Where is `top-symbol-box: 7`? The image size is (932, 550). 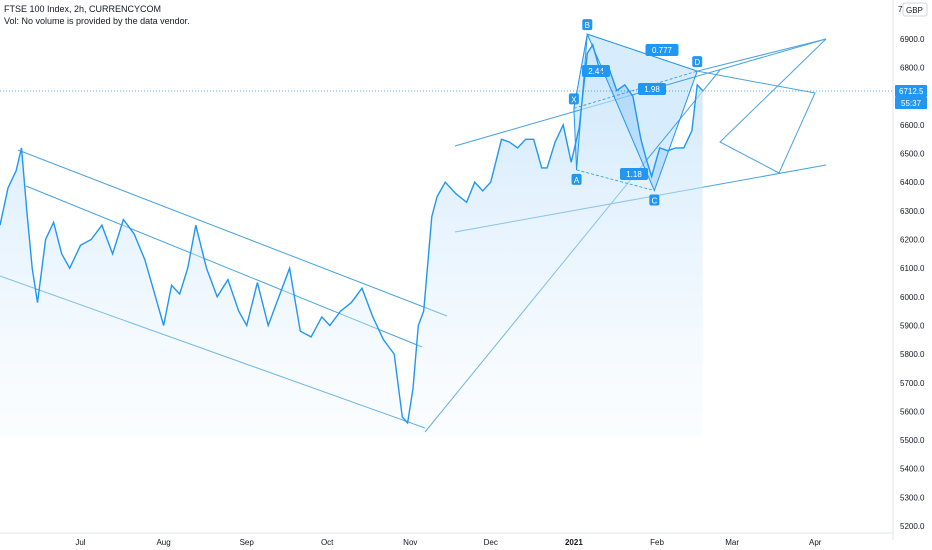 top-symbol-box: 7 is located at coordinates (900, 9).